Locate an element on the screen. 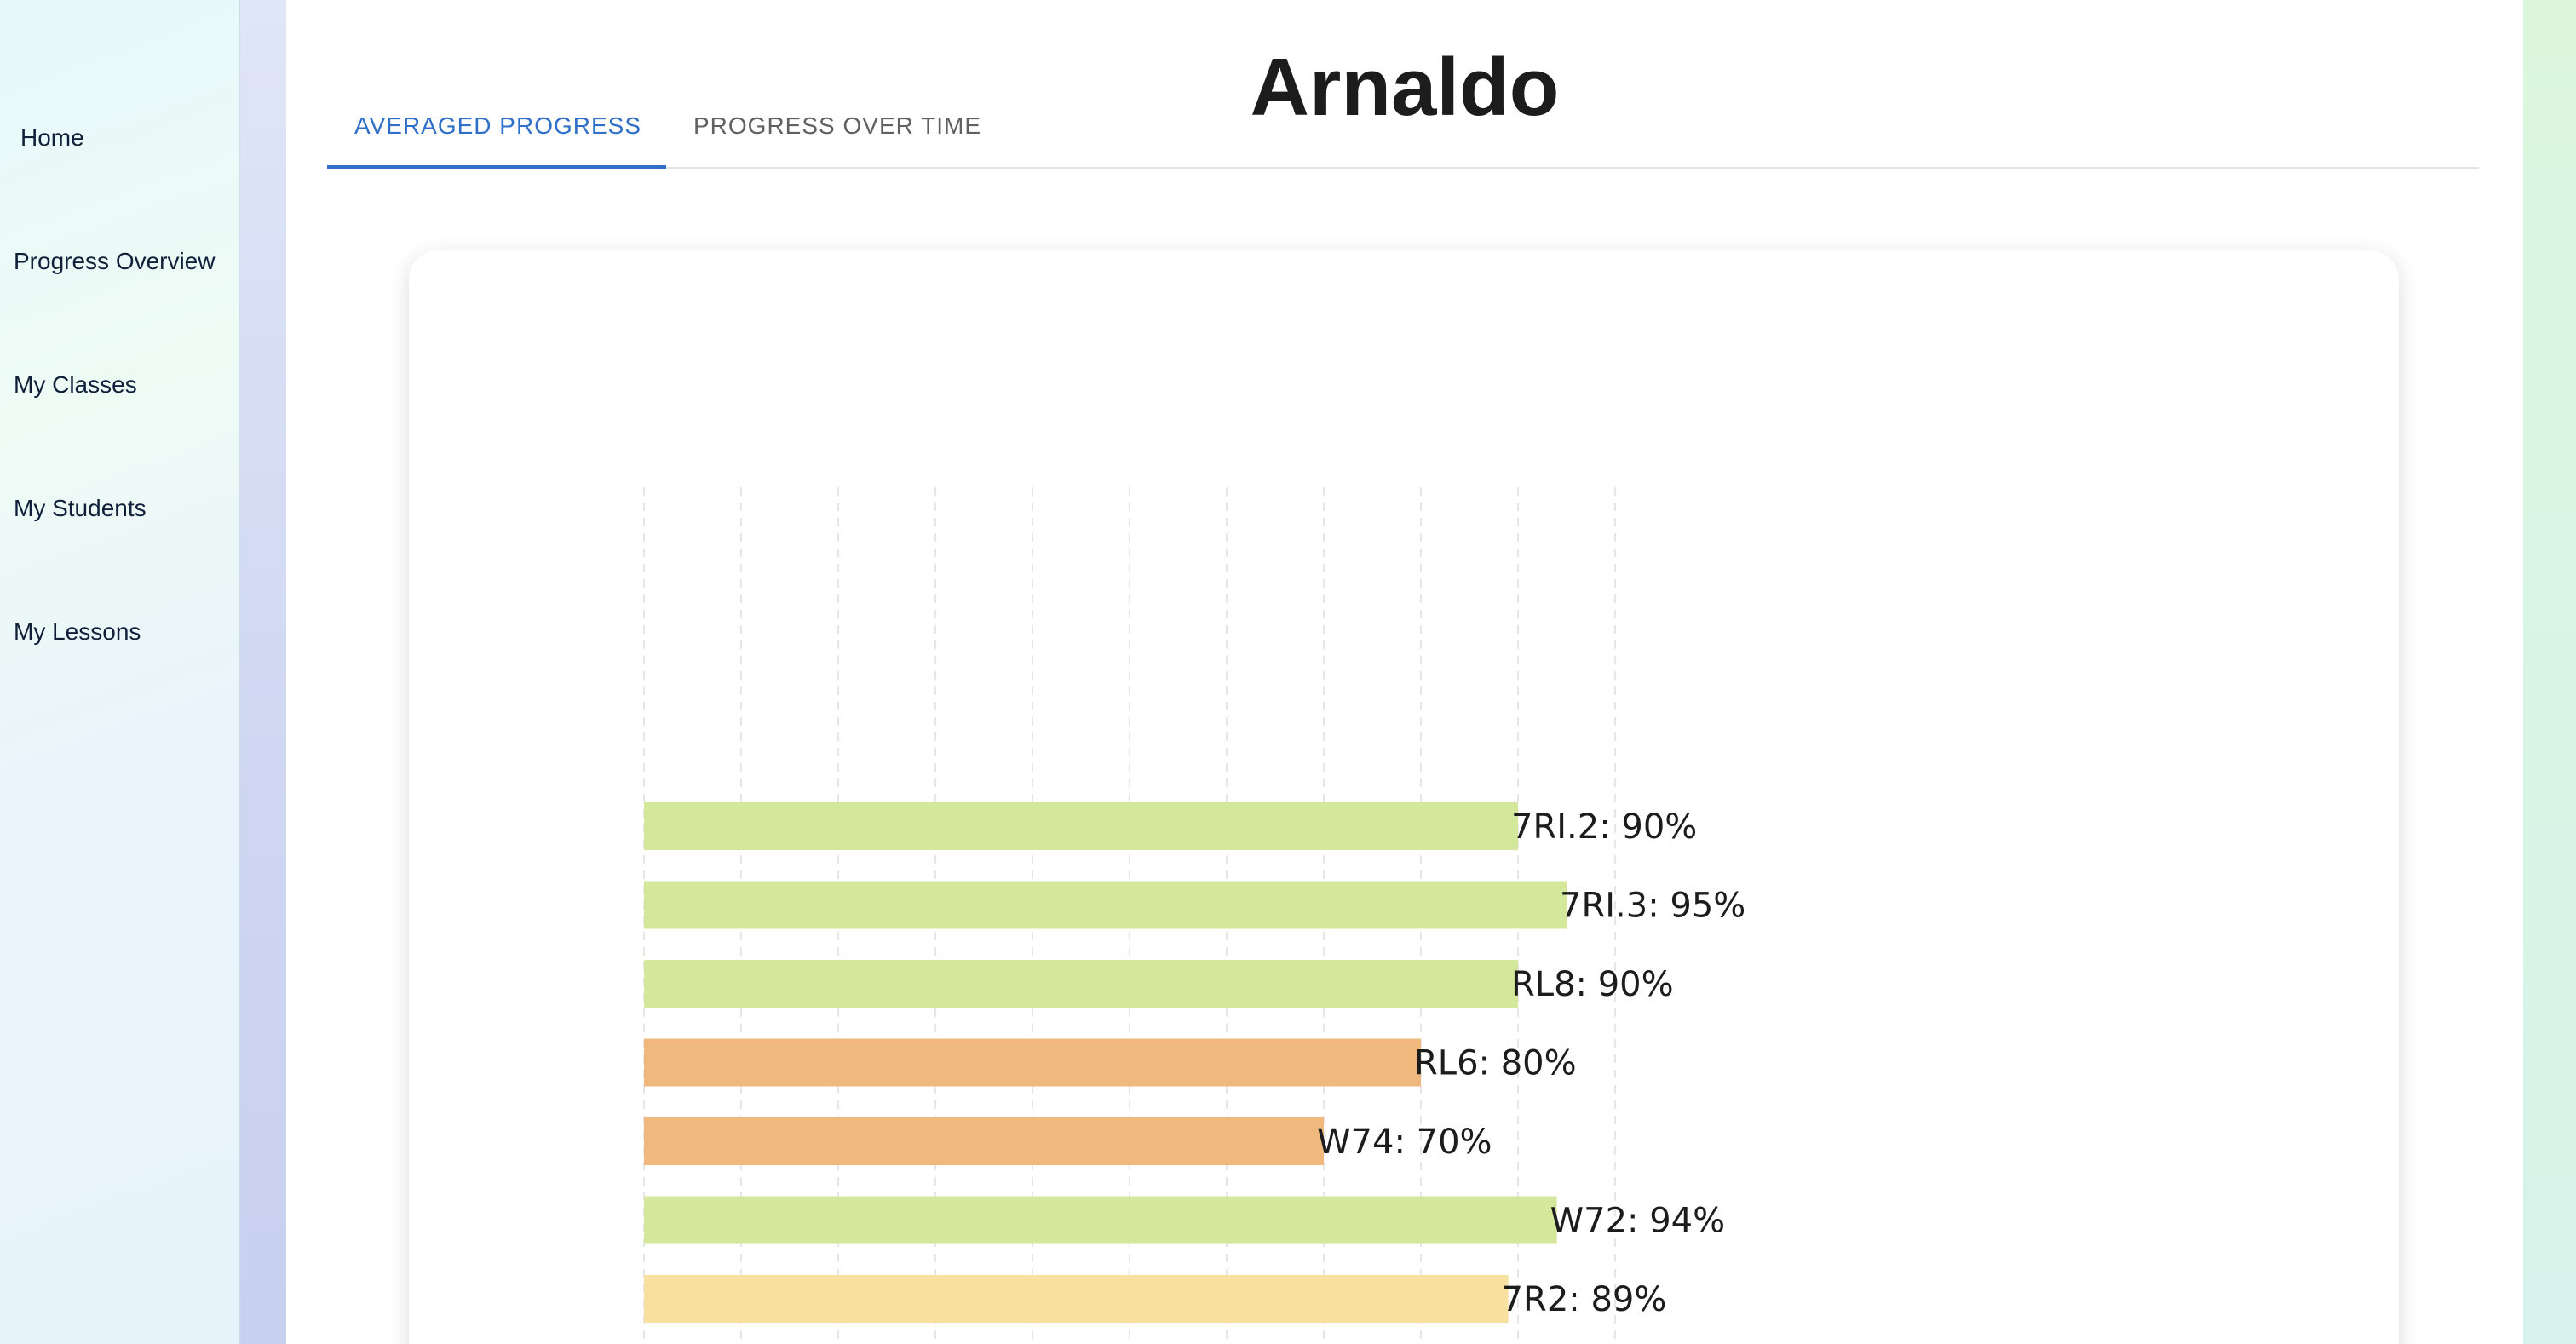  bar-rl8 is located at coordinates (1081, 984).